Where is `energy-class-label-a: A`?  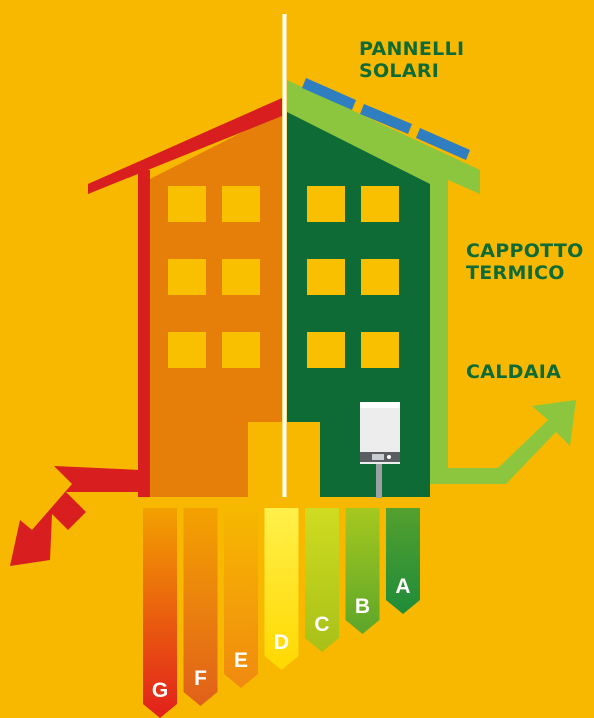 energy-class-label-a: A is located at coordinates (402, 586).